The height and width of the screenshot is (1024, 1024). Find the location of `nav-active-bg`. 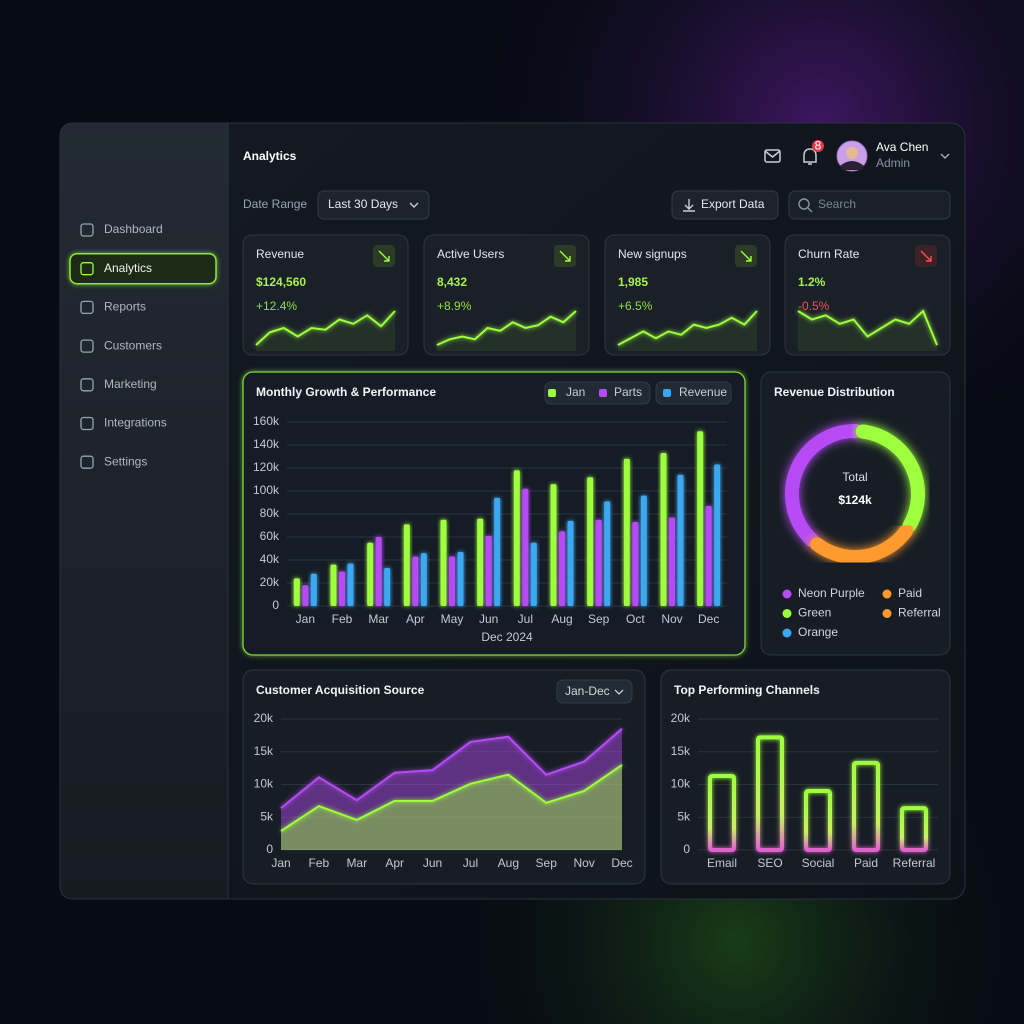

nav-active-bg is located at coordinates (143, 268).